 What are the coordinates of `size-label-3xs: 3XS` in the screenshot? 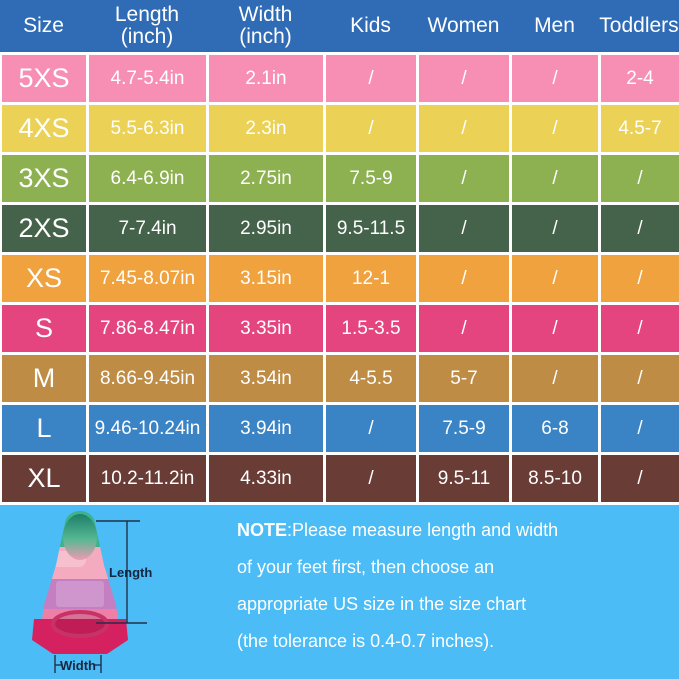 It's located at (44, 178).